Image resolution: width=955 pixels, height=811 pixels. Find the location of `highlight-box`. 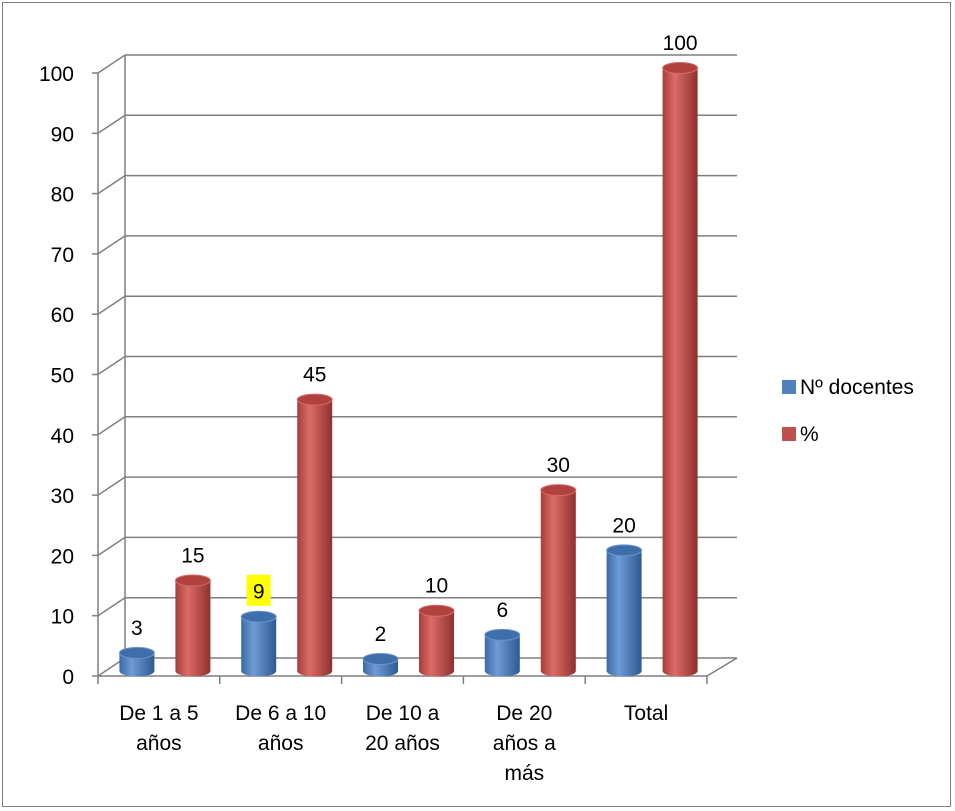

highlight-box is located at coordinates (258, 590).